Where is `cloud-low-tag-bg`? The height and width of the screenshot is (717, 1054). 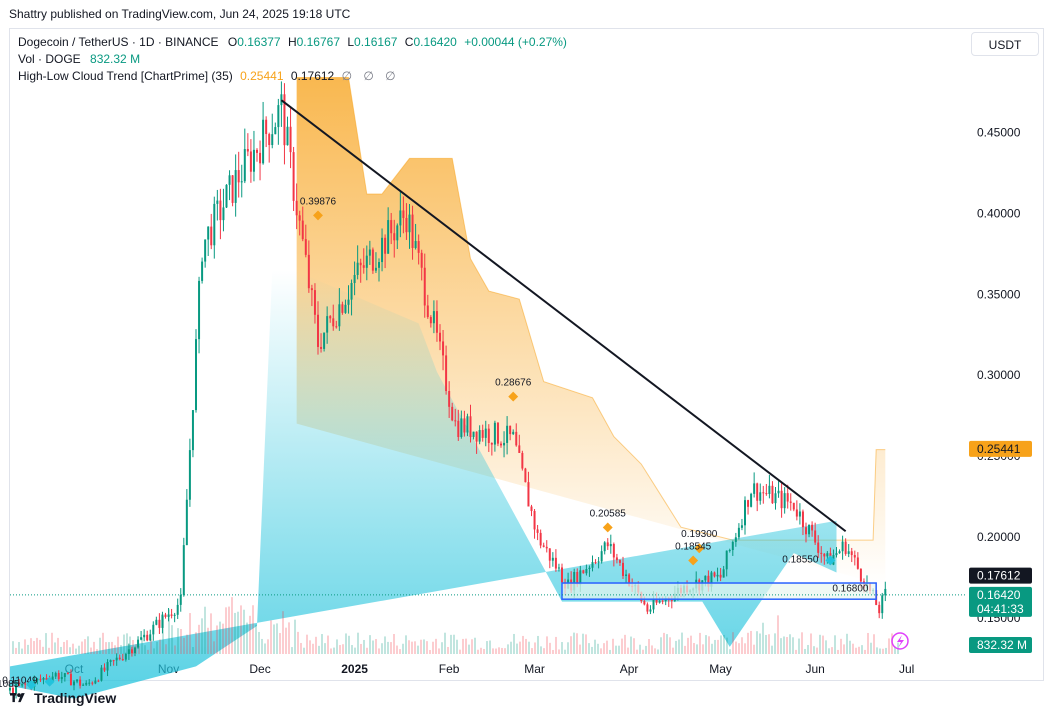 cloud-low-tag-bg is located at coordinates (1000, 575).